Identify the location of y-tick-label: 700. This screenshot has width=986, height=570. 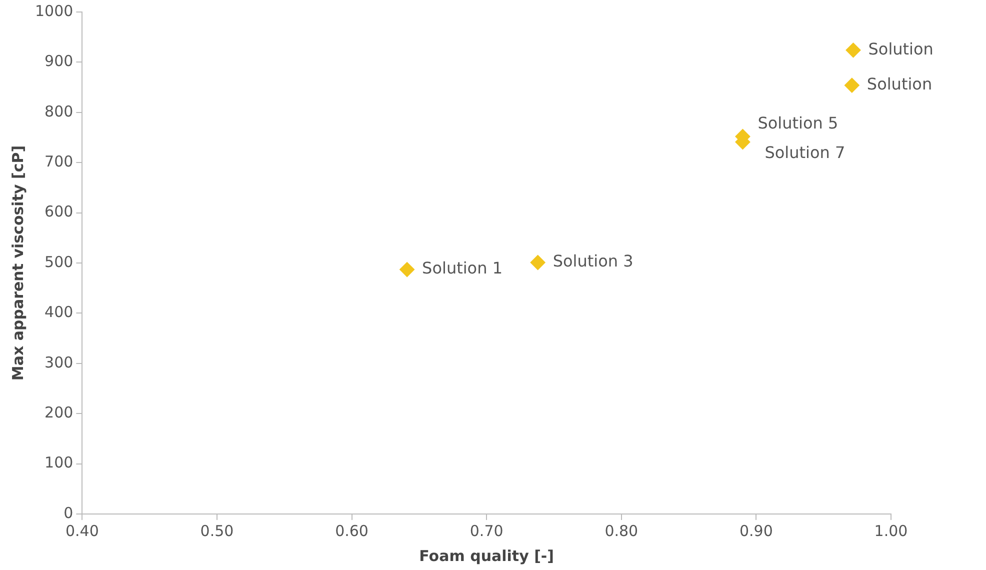
(59, 161).